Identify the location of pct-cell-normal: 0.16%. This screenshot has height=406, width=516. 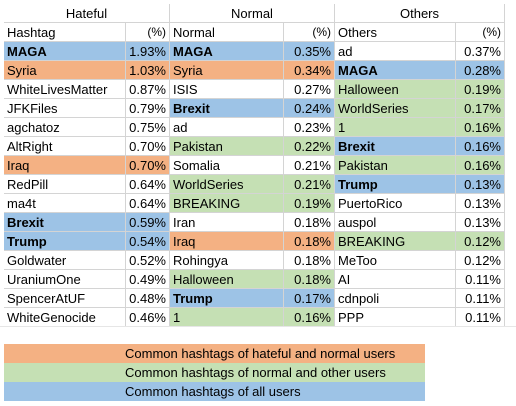
(309, 317).